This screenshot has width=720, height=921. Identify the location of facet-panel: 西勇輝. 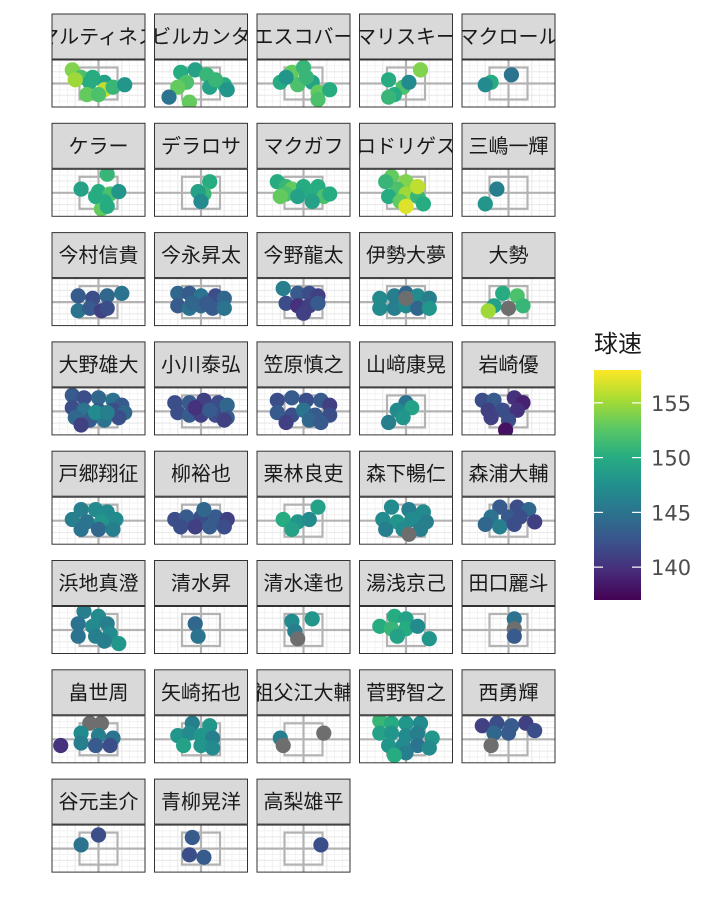
(508, 716).